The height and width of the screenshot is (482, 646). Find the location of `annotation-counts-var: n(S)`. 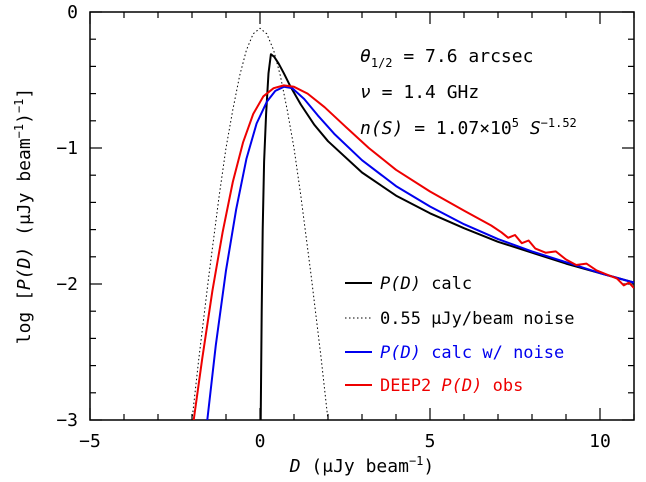

annotation-counts-var: n(S) is located at coordinates (381, 128).